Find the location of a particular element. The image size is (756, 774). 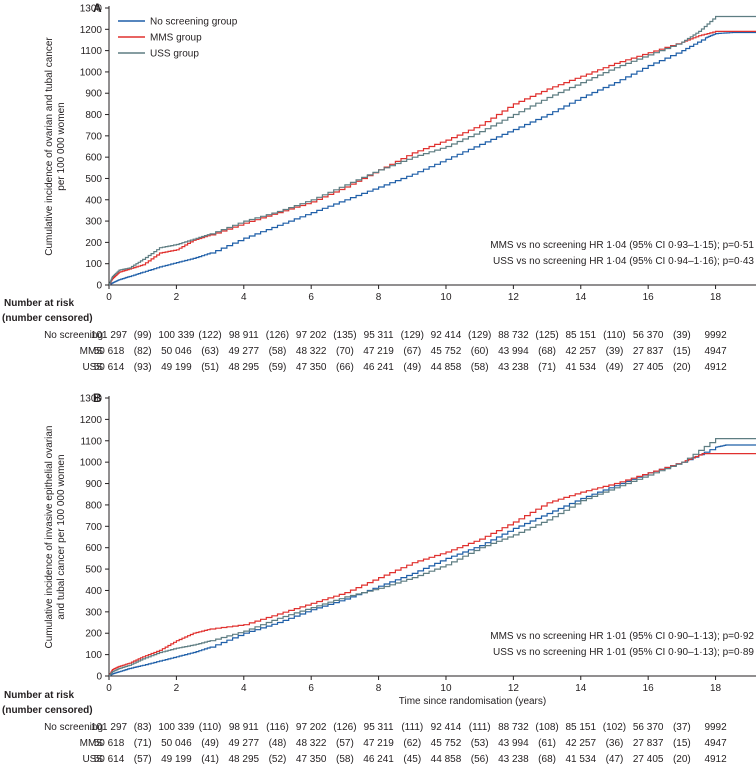

risk-row-label: No screening is located at coordinates (73, 727).